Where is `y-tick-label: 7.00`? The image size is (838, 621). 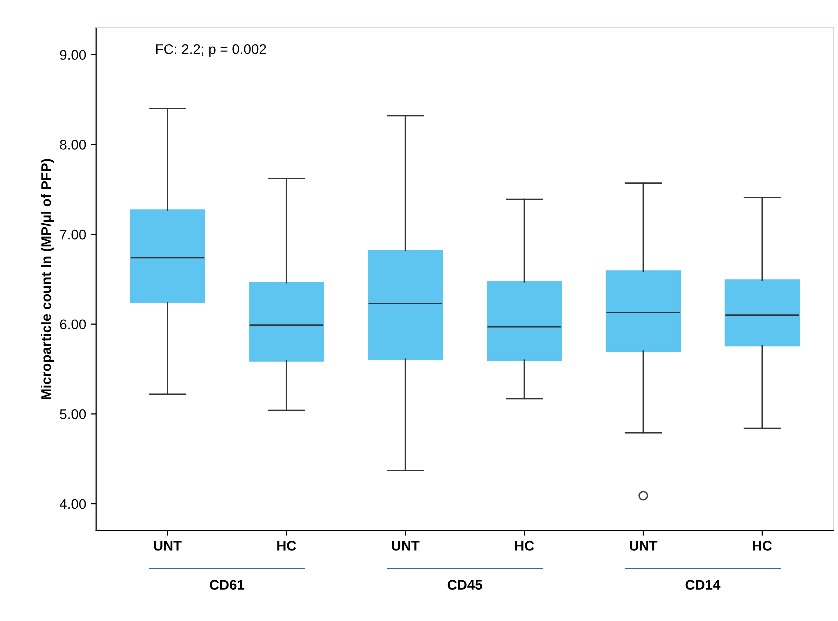 y-tick-label: 7.00 is located at coordinates (73, 235).